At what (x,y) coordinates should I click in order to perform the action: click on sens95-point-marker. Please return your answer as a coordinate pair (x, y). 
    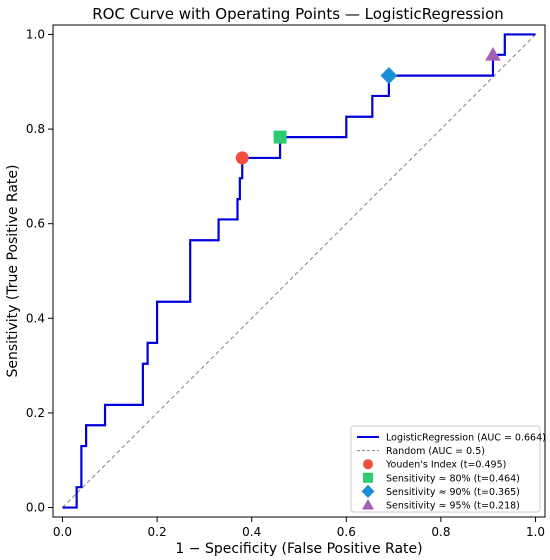
    Looking at the image, I should click on (493, 54).